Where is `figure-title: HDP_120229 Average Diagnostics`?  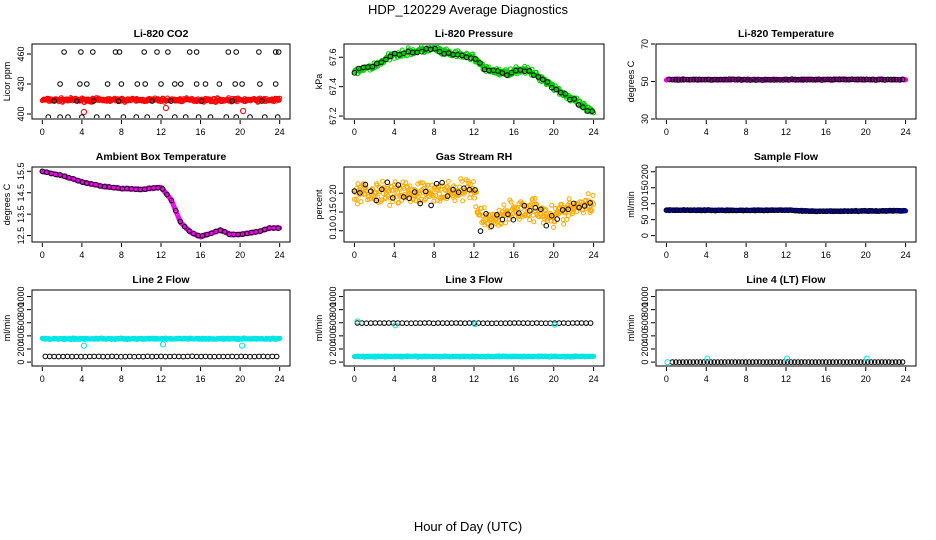
figure-title: HDP_120229 Average Diagnostics is located at coordinates (468, 9).